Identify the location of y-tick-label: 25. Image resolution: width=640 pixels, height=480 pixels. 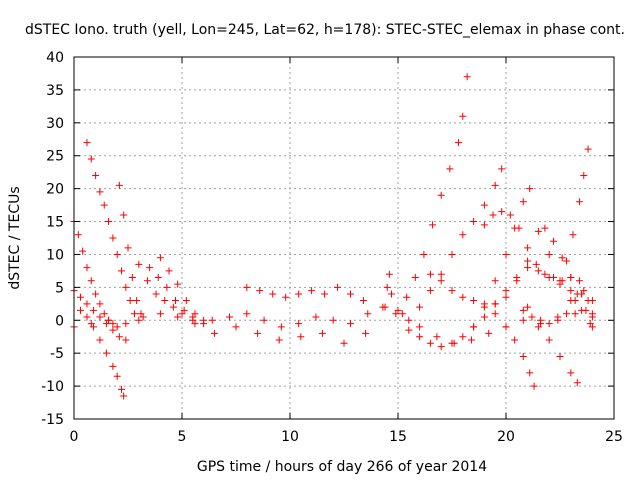
(55, 157).